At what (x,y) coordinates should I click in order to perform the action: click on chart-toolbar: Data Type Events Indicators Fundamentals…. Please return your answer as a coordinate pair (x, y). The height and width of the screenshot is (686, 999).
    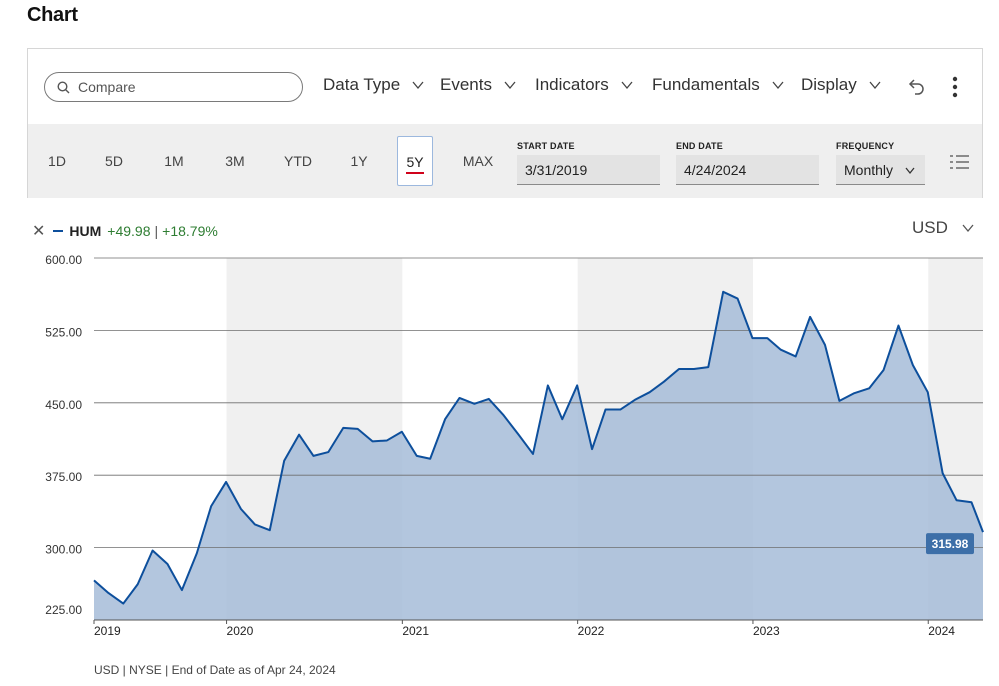
    Looking at the image, I should click on (505, 86).